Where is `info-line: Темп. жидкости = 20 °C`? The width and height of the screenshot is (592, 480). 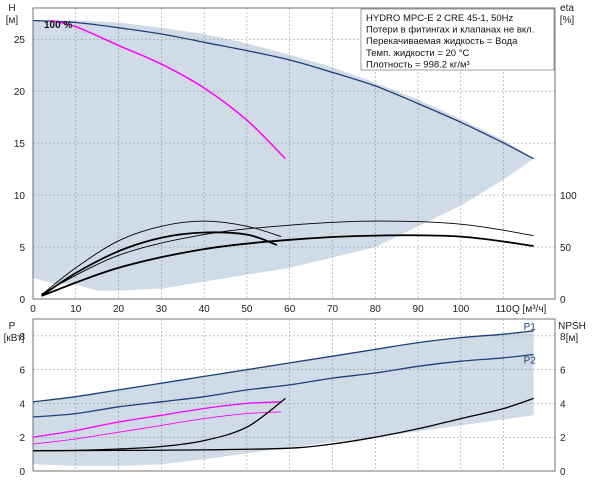 info-line: Темп. жидкости = 20 °C is located at coordinates (417, 53).